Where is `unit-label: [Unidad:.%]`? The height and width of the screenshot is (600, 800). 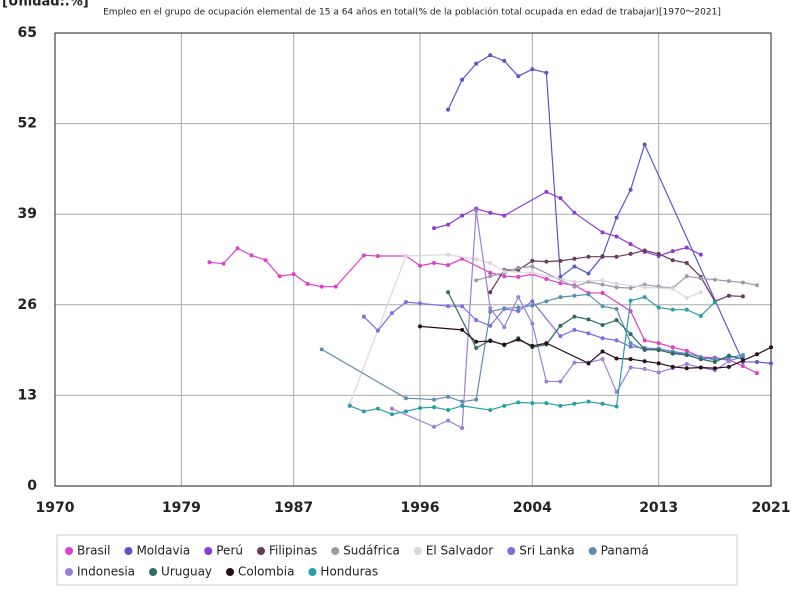 unit-label: [Unidad:.%] is located at coordinates (45, 5).